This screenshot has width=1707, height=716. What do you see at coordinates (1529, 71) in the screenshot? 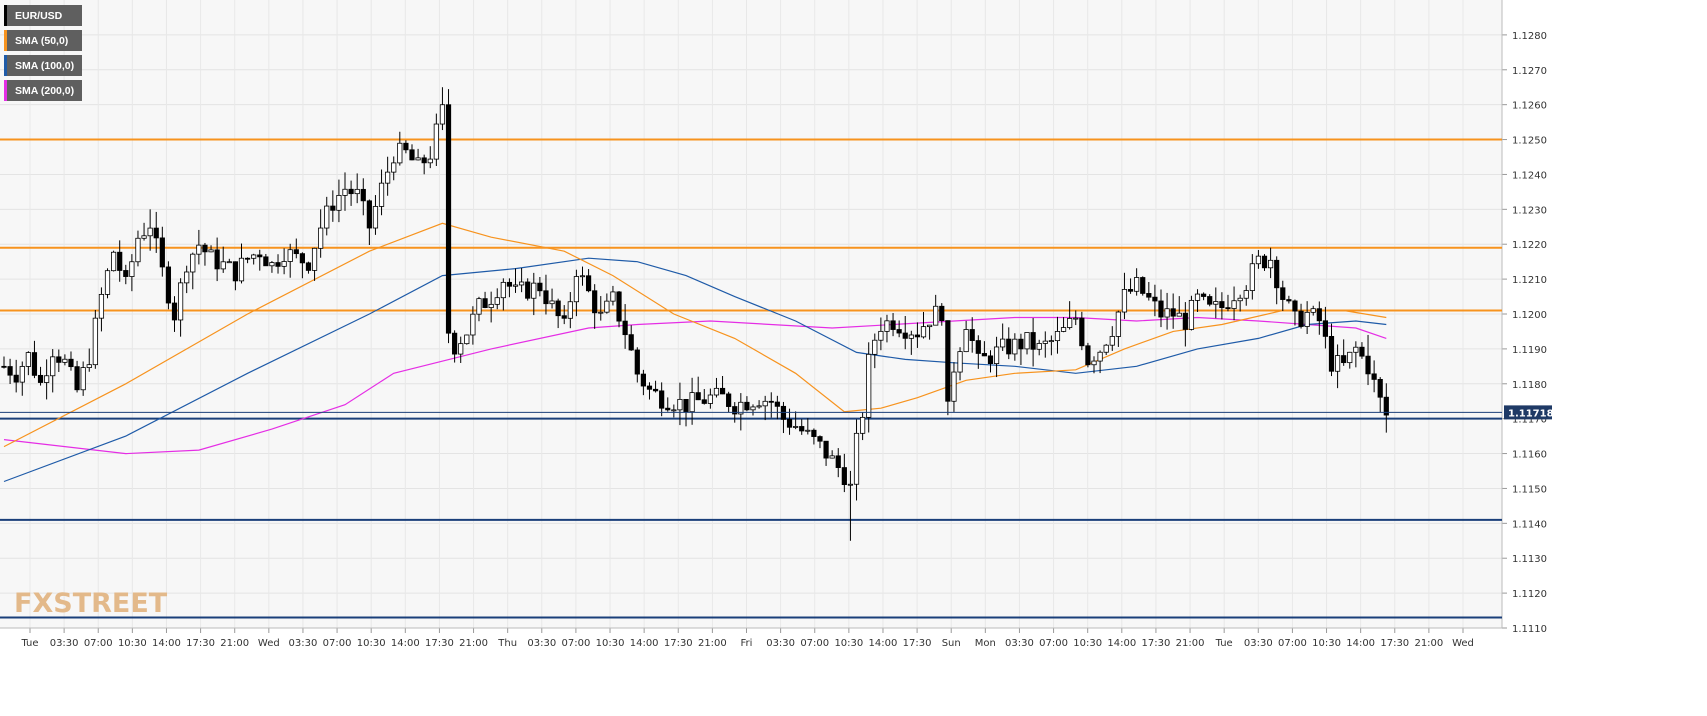
I see `y-tick-label: 1.1270` at bounding box center [1529, 71].